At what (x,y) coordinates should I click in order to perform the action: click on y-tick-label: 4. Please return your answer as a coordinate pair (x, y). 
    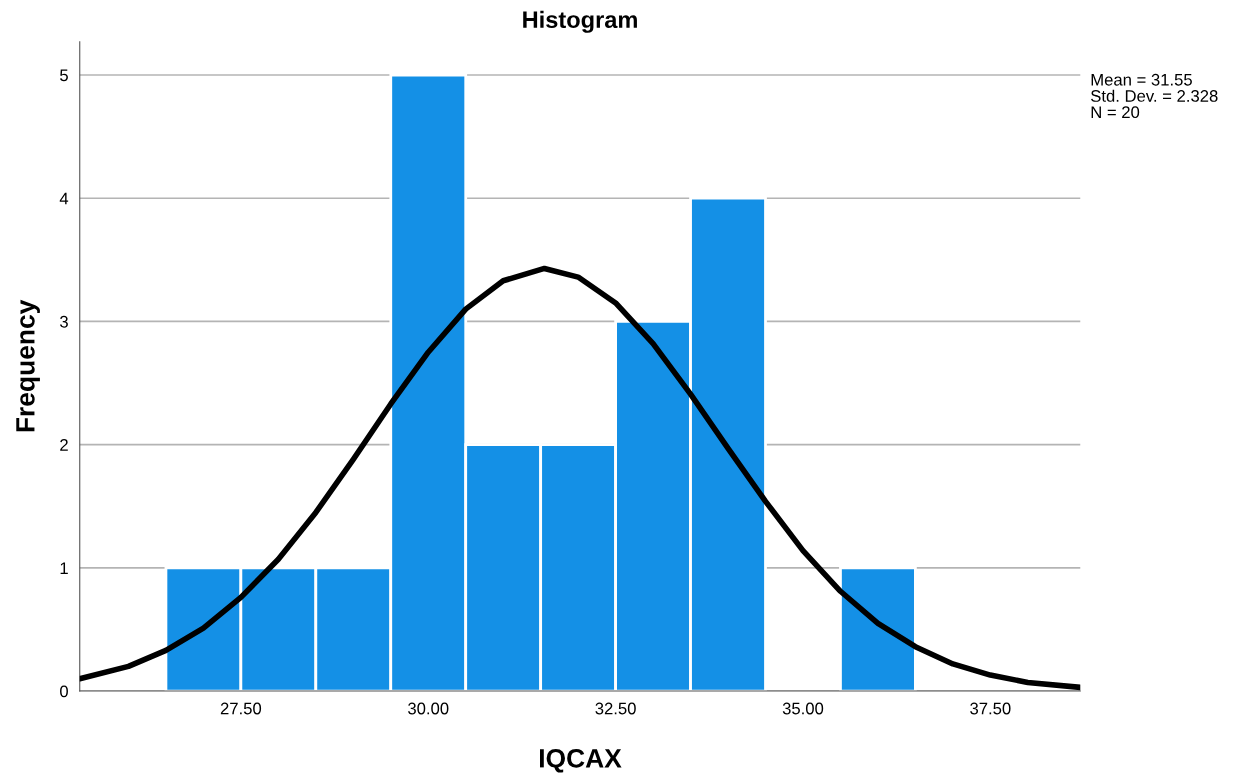
    Looking at the image, I should click on (64, 198).